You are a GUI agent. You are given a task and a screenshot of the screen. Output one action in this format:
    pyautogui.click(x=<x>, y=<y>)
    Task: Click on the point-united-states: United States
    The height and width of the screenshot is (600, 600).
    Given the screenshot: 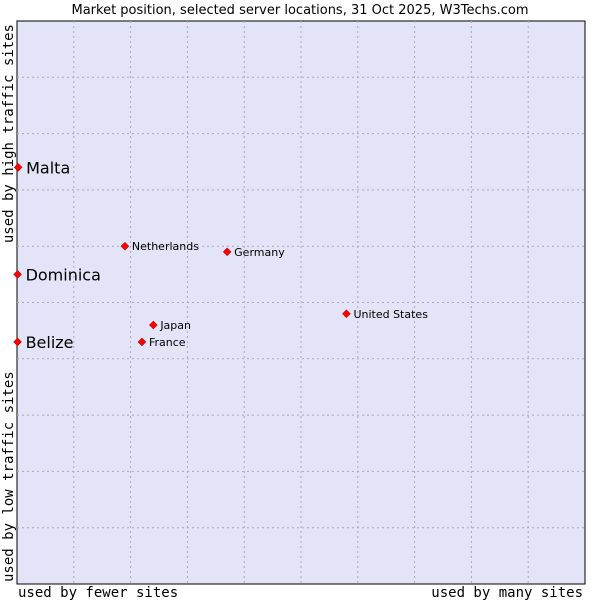 What is the action you would take?
    pyautogui.click(x=385, y=314)
    